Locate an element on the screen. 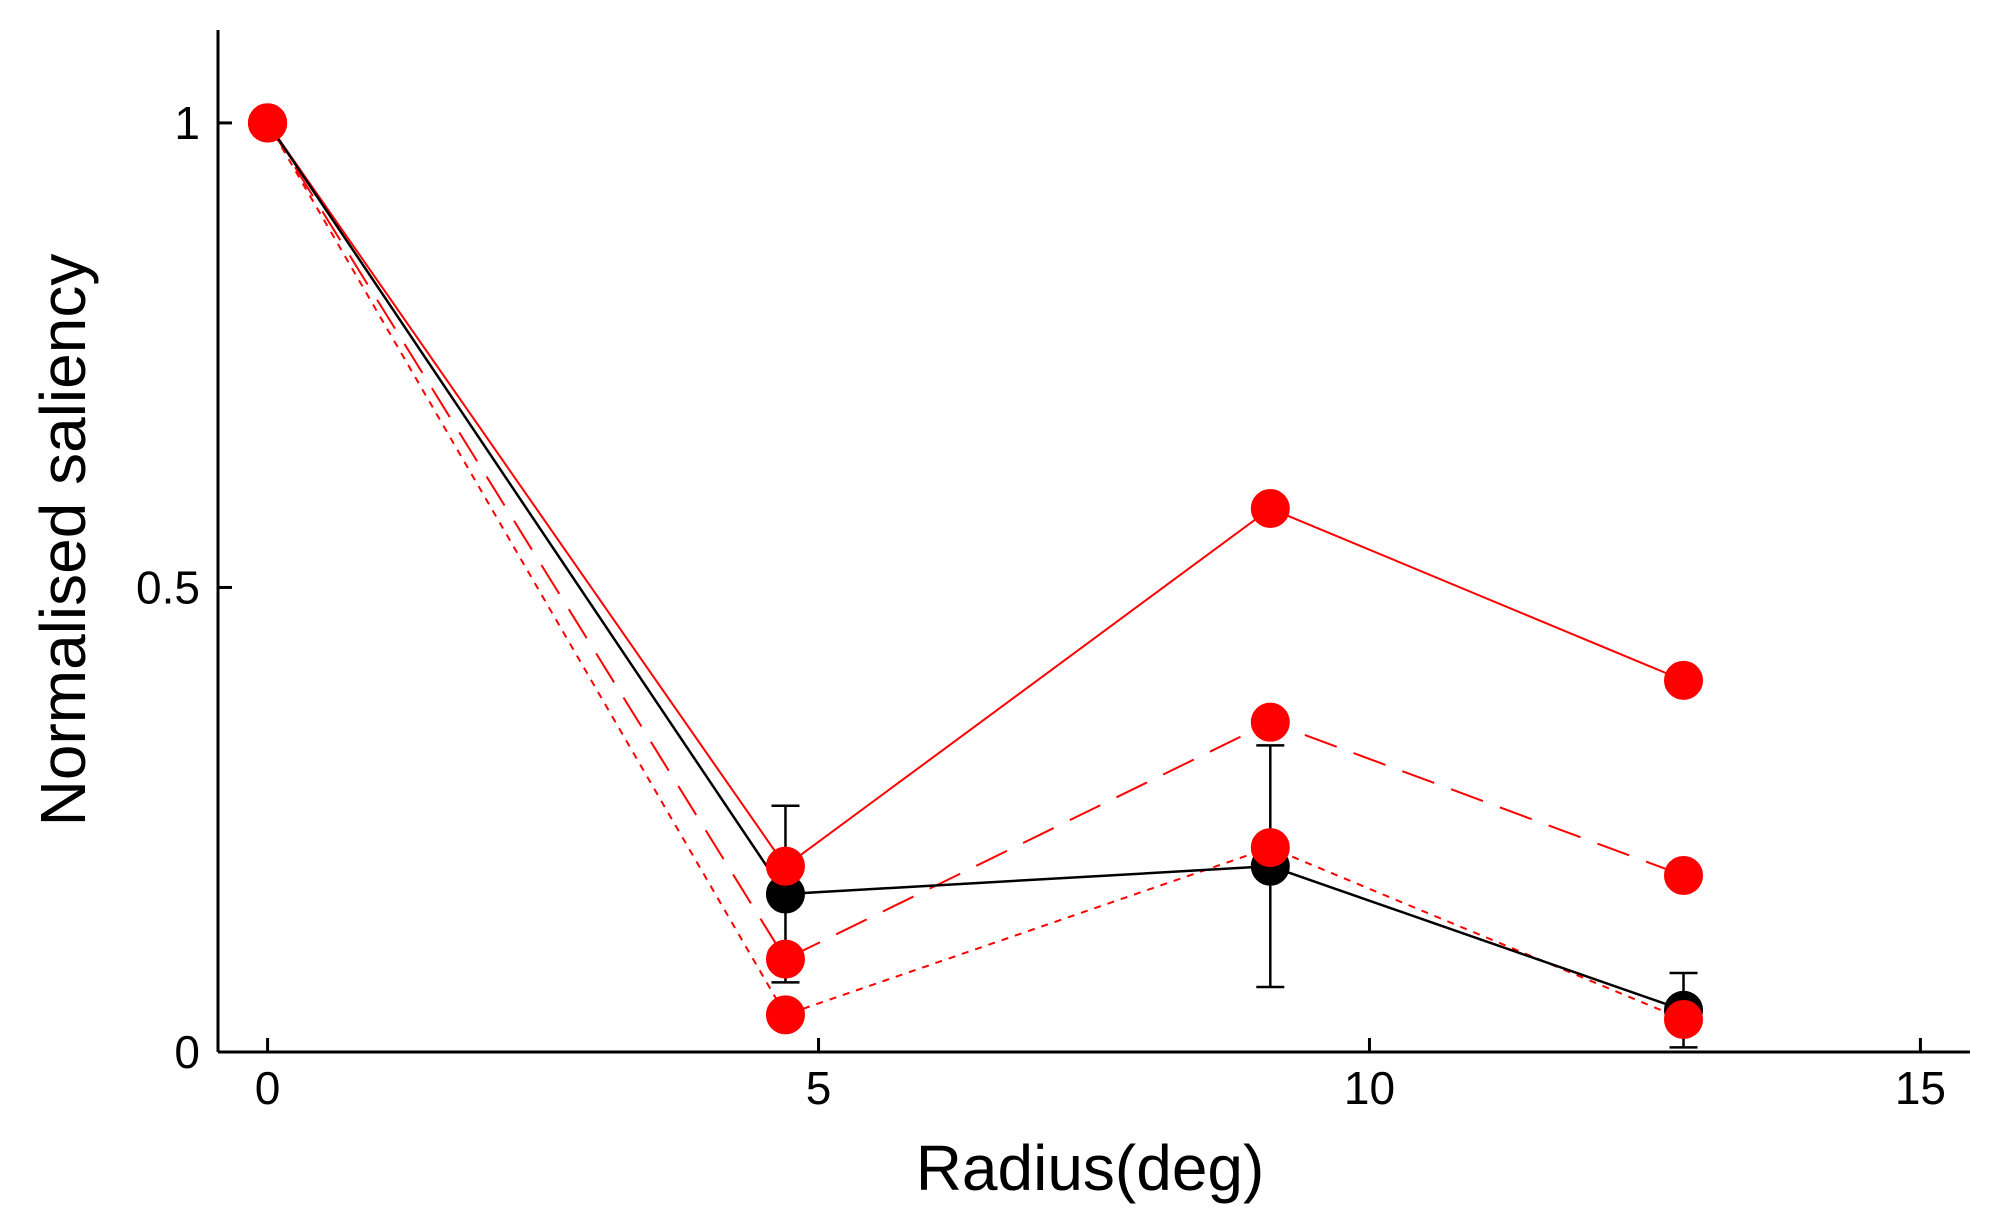 This screenshot has width=1993, height=1228. y-axis-label: Normalised saliency is located at coordinates (63, 540).